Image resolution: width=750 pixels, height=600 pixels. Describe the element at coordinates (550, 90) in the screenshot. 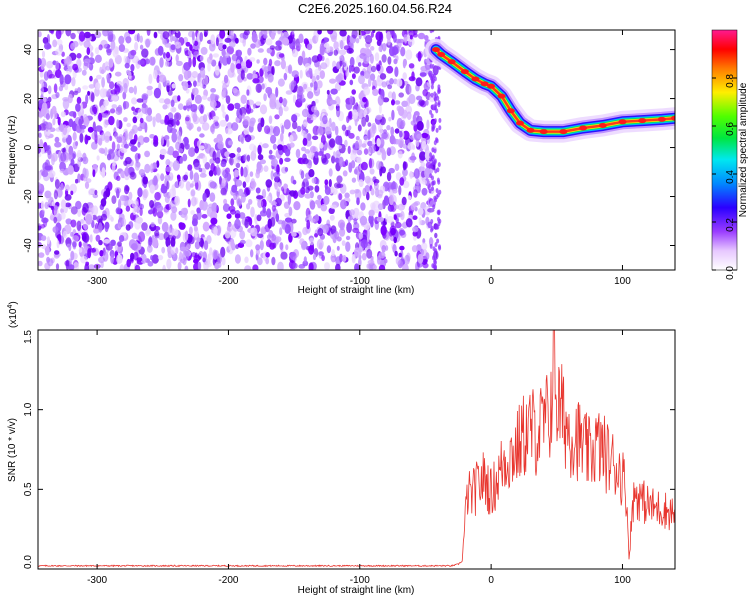

I see `spectrogram-ridge` at that location.